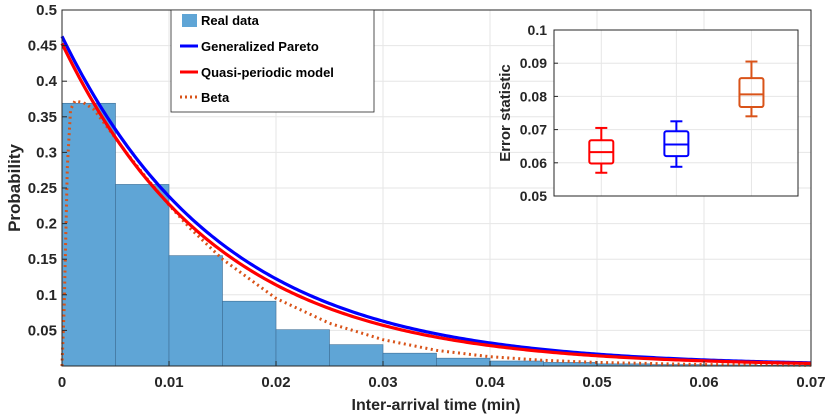 The height and width of the screenshot is (414, 831). I want to click on legend-swatch-real-data, so click(189, 20).